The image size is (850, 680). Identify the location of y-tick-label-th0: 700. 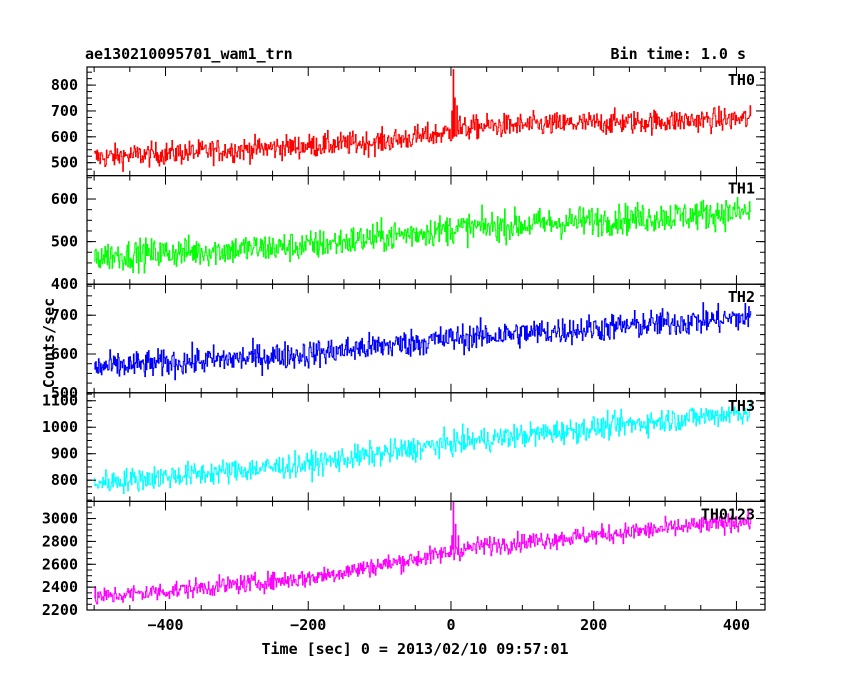
(64, 111).